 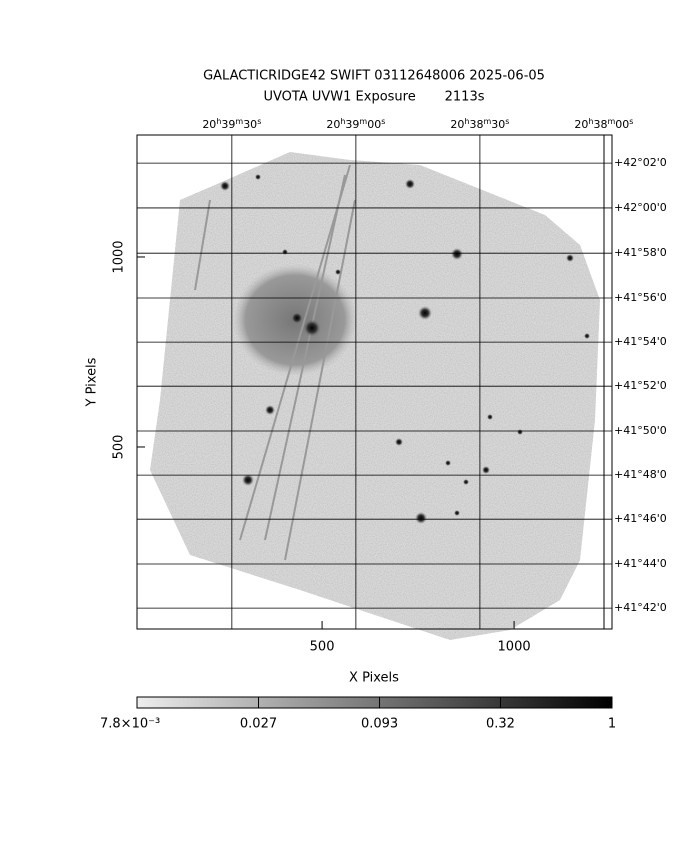 I want to click on colorbar-tick-label: 0.027, so click(x=258, y=724).